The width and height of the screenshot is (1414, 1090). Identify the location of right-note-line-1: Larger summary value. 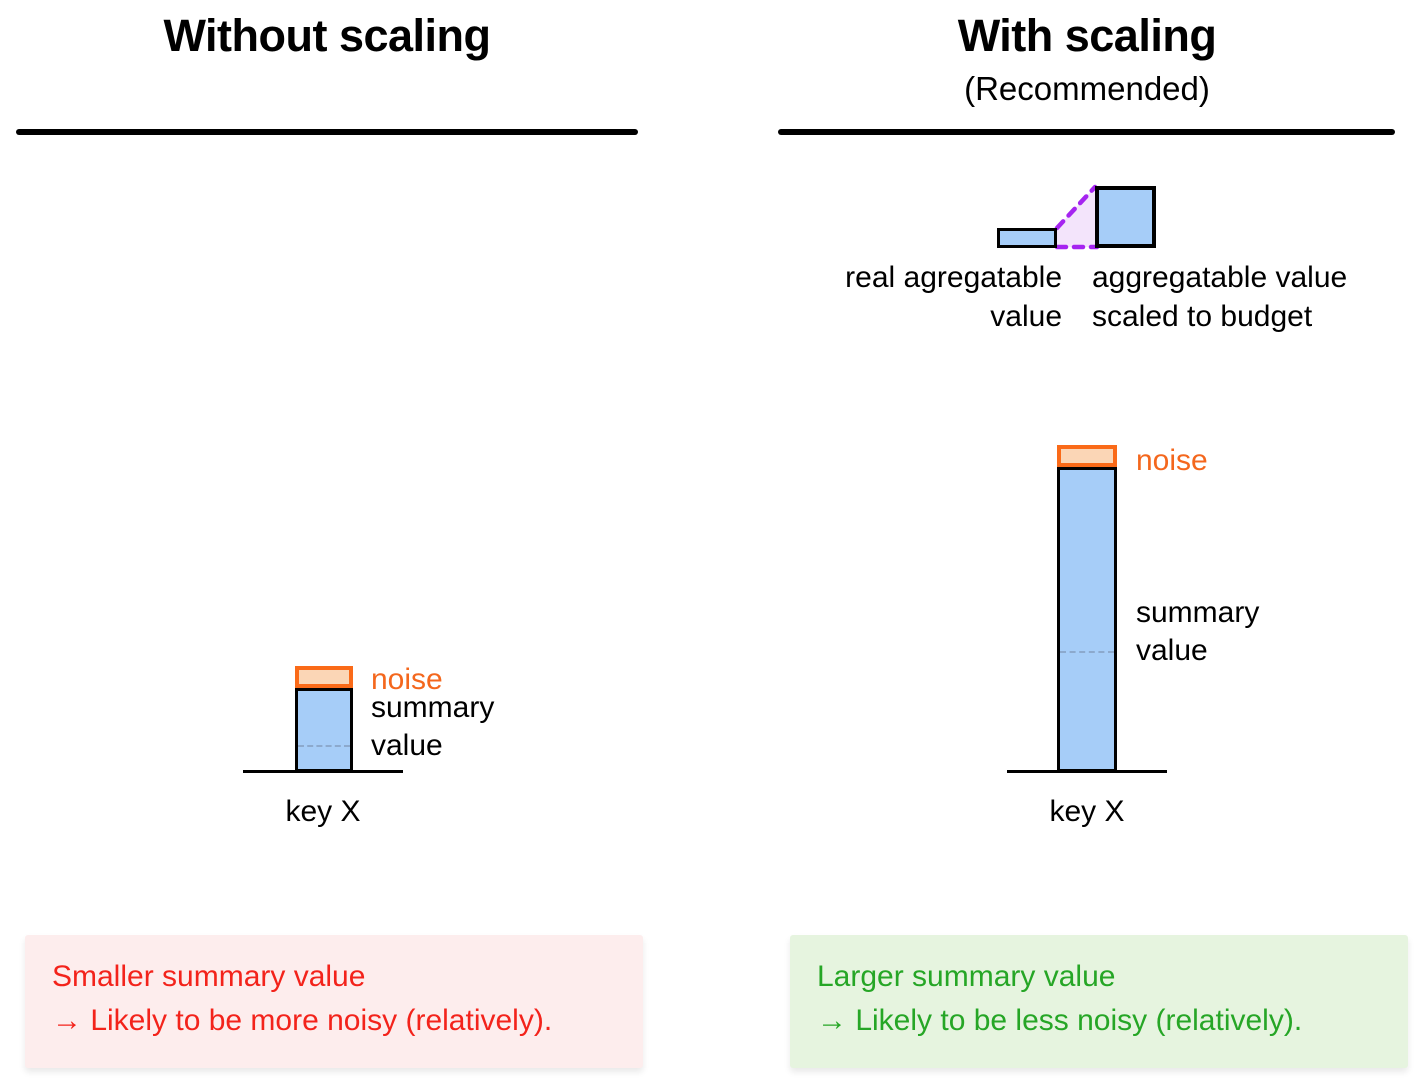
(966, 976).